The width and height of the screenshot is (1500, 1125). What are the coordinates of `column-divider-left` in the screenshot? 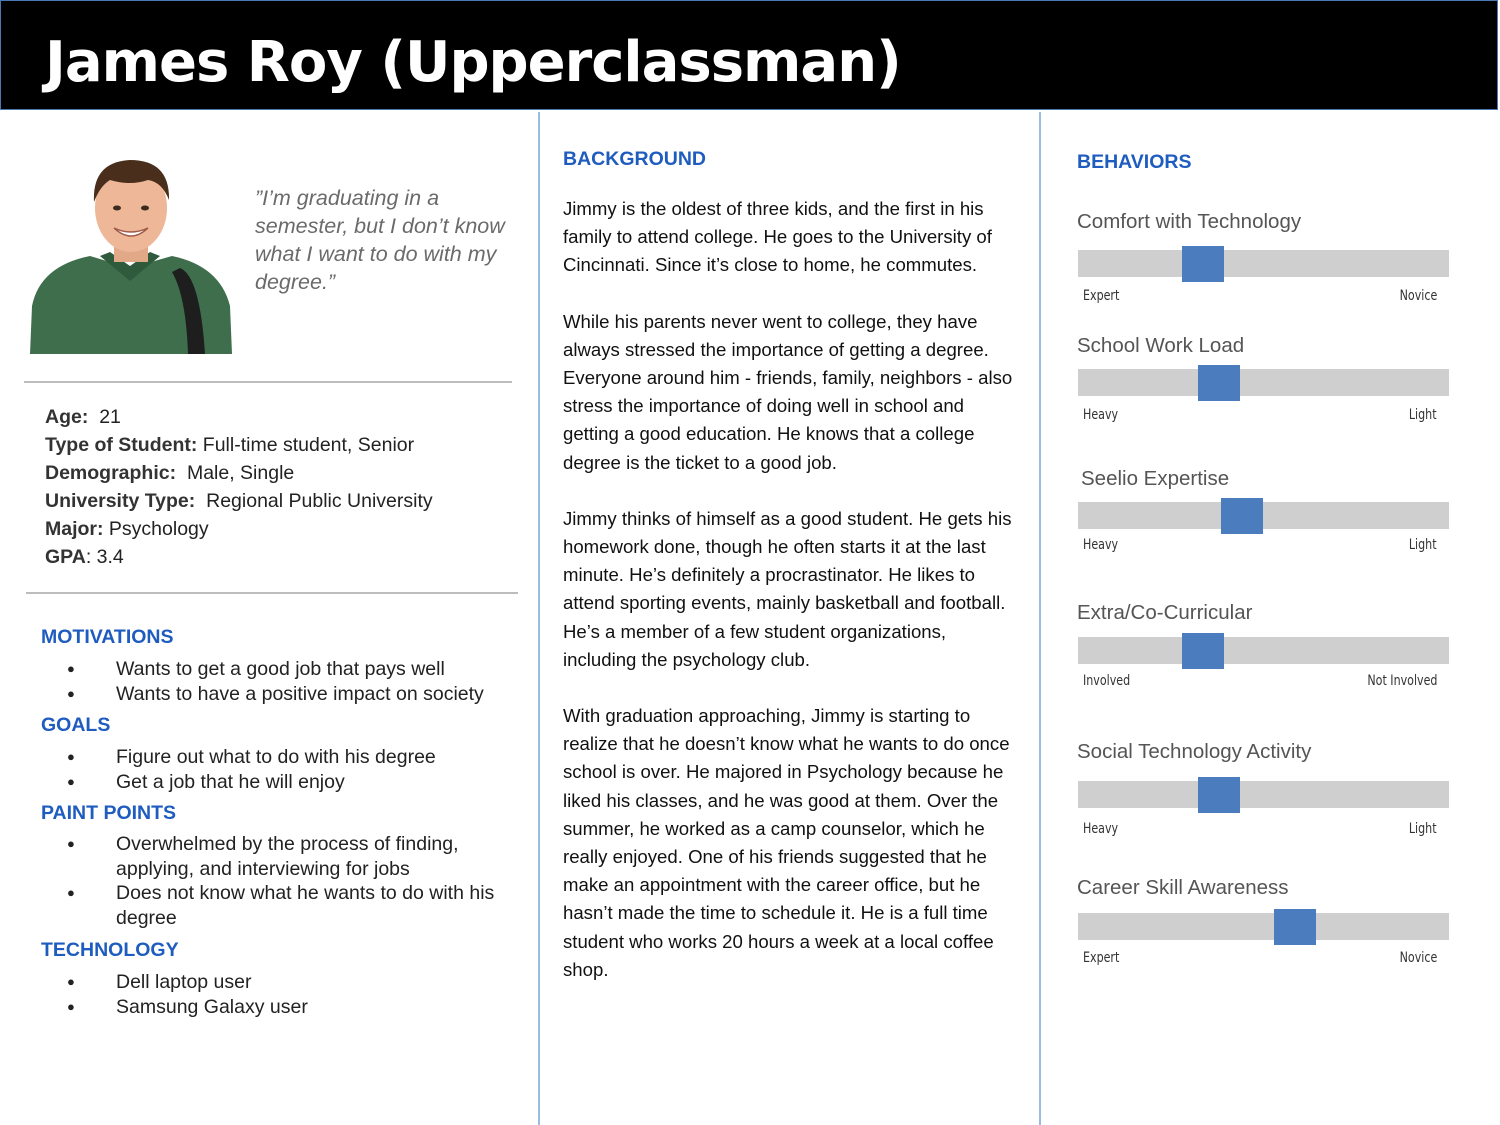 It's located at (539, 618).